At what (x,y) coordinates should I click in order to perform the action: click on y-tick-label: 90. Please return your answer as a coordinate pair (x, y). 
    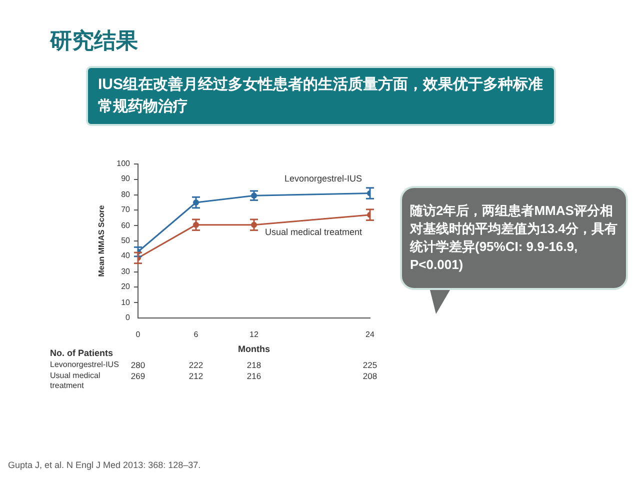
    Looking at the image, I should click on (125, 179).